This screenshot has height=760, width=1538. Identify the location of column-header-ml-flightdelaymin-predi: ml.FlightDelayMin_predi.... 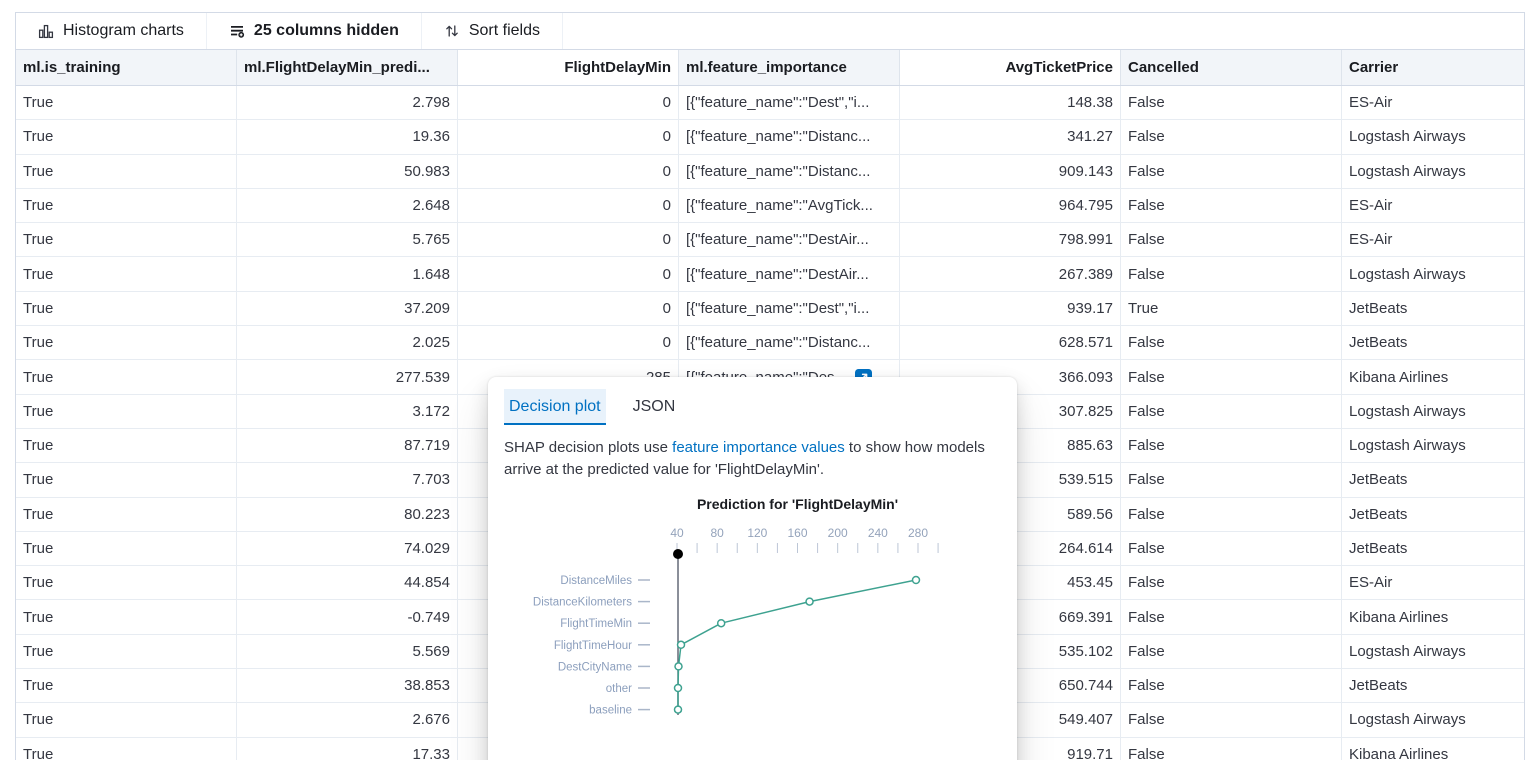
(347, 67).